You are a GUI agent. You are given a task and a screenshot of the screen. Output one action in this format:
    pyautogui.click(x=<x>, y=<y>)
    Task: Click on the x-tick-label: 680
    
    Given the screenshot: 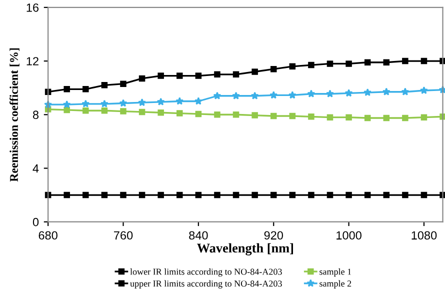 What is the action you would take?
    pyautogui.click(x=48, y=235)
    